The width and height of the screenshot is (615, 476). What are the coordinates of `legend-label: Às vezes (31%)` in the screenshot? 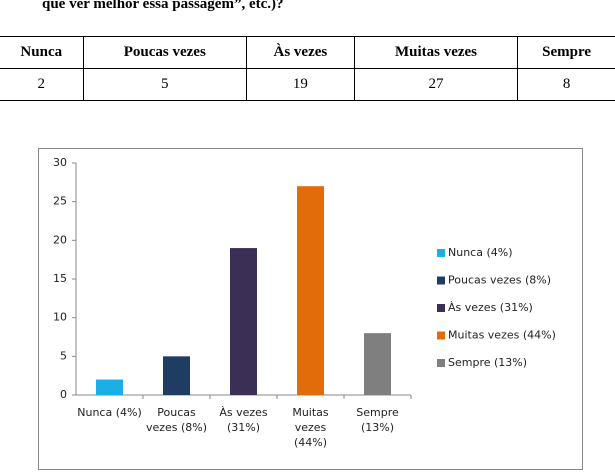 It's located at (490, 307).